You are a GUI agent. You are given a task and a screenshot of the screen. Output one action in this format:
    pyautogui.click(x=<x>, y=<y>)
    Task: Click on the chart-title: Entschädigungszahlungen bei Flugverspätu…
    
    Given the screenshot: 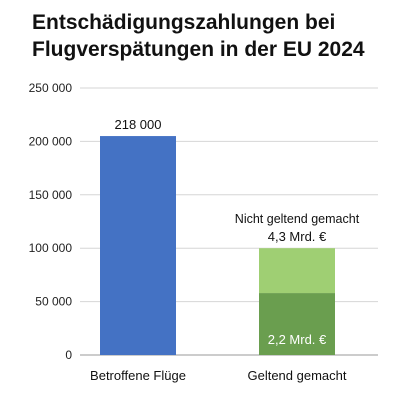 What is the action you would take?
    pyautogui.click(x=198, y=36)
    